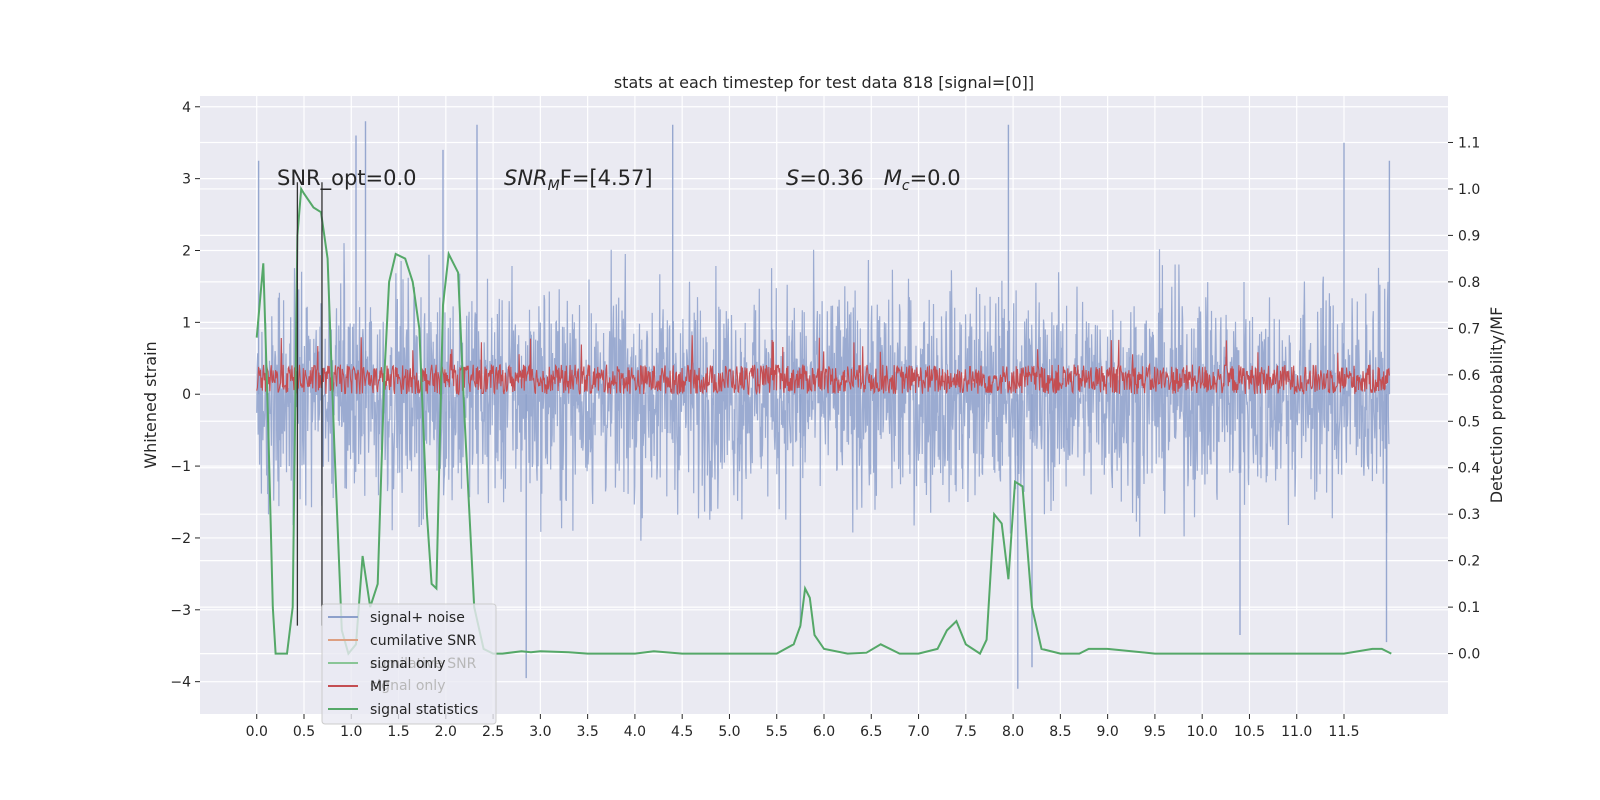  What do you see at coordinates (407, 686) in the screenshot?
I see `legend-ghost-label-2: signal only` at bounding box center [407, 686].